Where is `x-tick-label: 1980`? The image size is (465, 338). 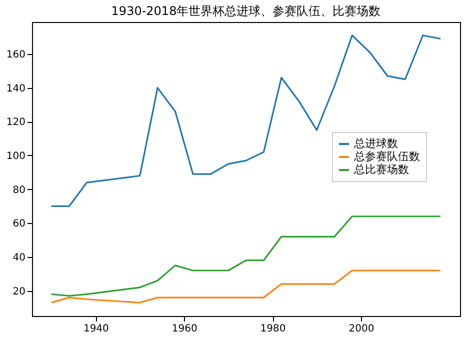
x-tick-label: 1980 is located at coordinates (273, 329).